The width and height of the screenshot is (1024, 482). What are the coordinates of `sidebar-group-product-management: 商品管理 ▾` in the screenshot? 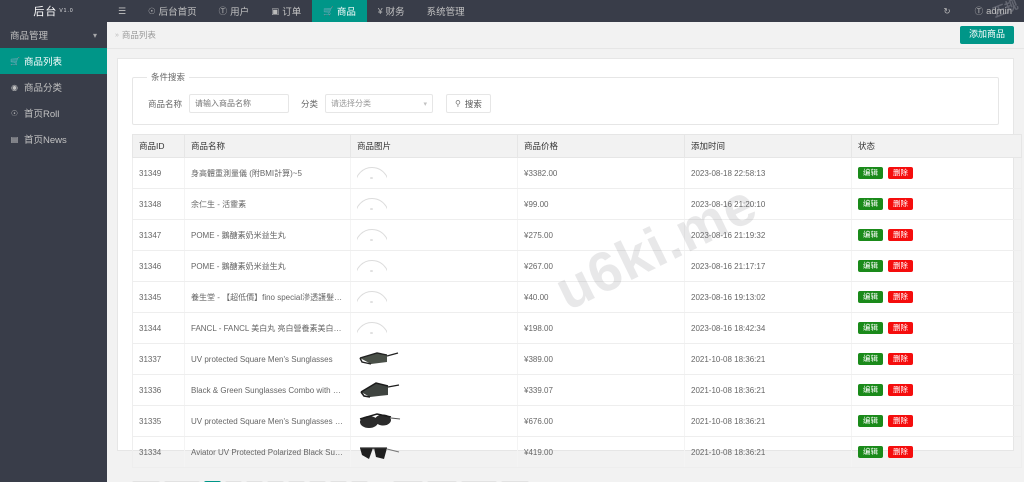 It's located at (53, 35).